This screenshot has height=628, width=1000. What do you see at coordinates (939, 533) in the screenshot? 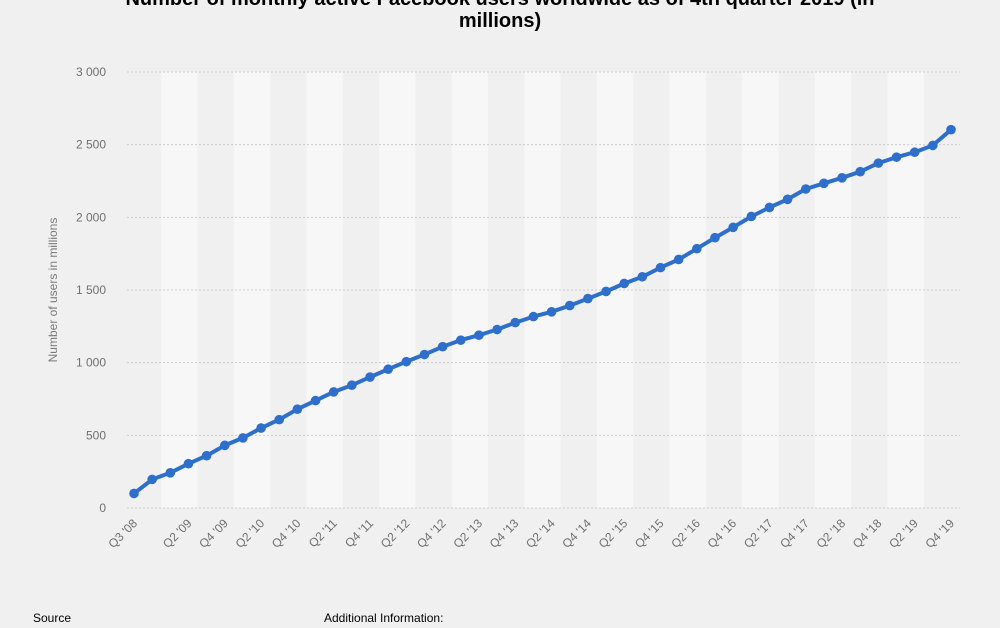
I see `x-tick-label: Q4 '19` at bounding box center [939, 533].